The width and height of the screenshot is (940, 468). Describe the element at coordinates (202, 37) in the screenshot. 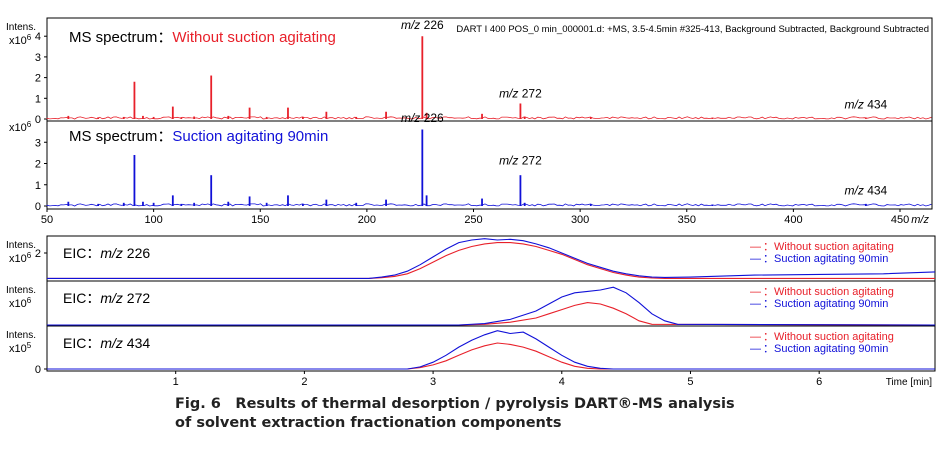

I see `ms-spectrum-without-title: MS spectrum：Without suction agitating` at that location.